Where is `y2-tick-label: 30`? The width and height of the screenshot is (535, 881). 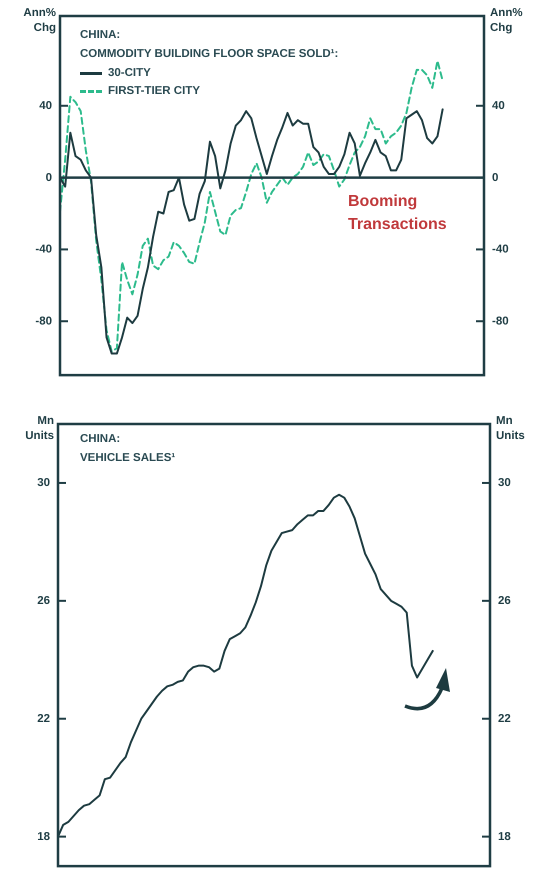 y2-tick-label: 30 is located at coordinates (504, 483).